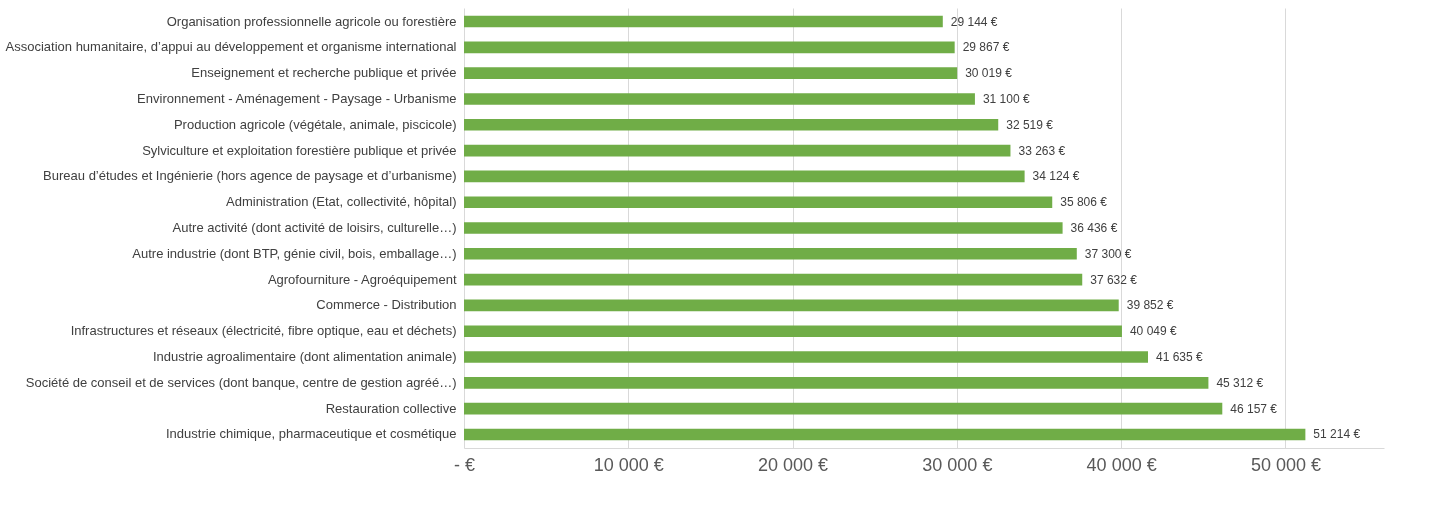 This screenshot has height=515, width=1456. What do you see at coordinates (1114, 279) in the screenshot?
I see `data-label: 37 632 €` at bounding box center [1114, 279].